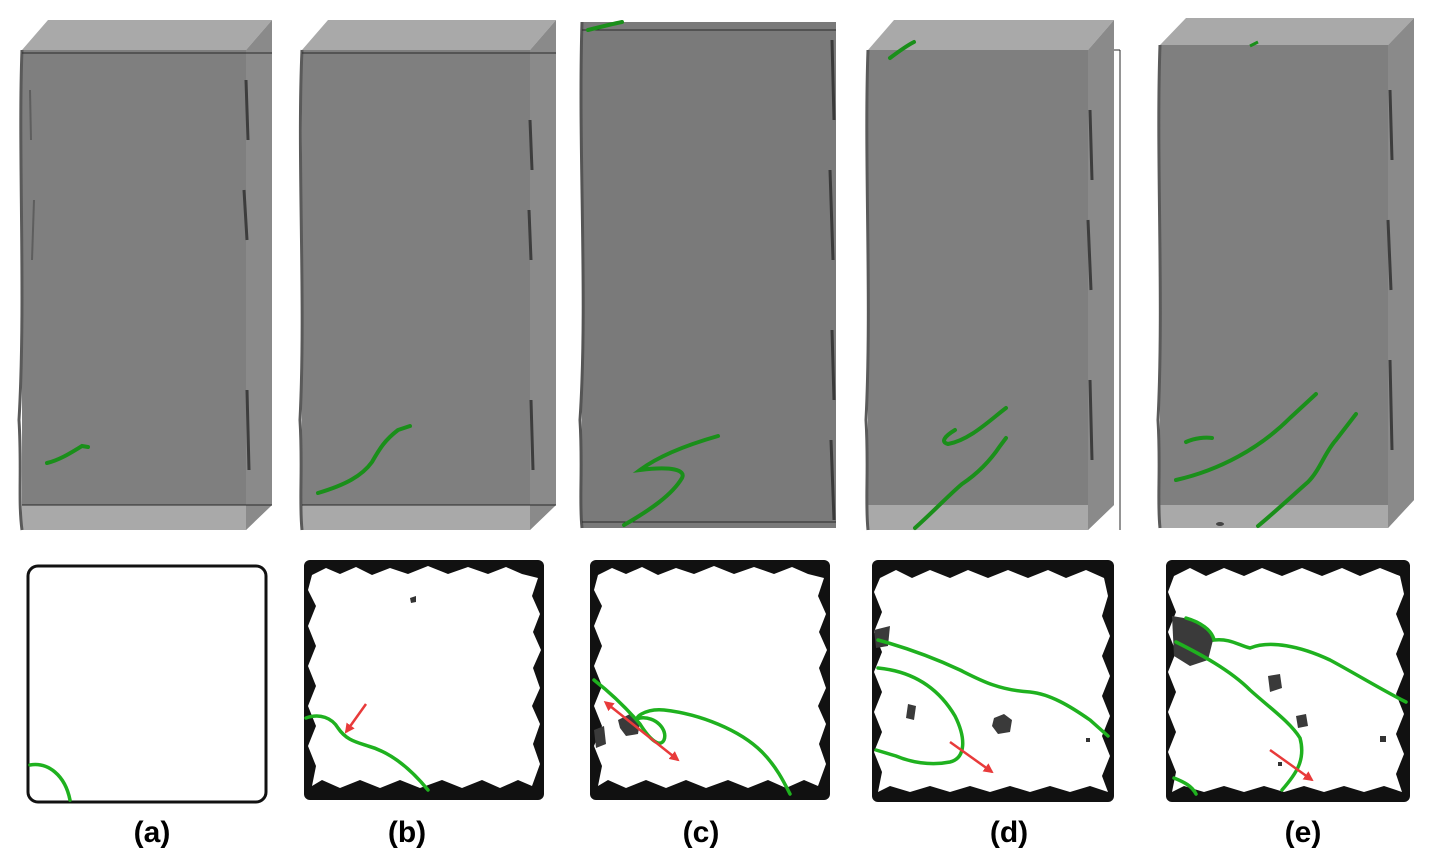  Describe the element at coordinates (407, 832) in the screenshot. I see `panel-label-b: (b)` at that location.